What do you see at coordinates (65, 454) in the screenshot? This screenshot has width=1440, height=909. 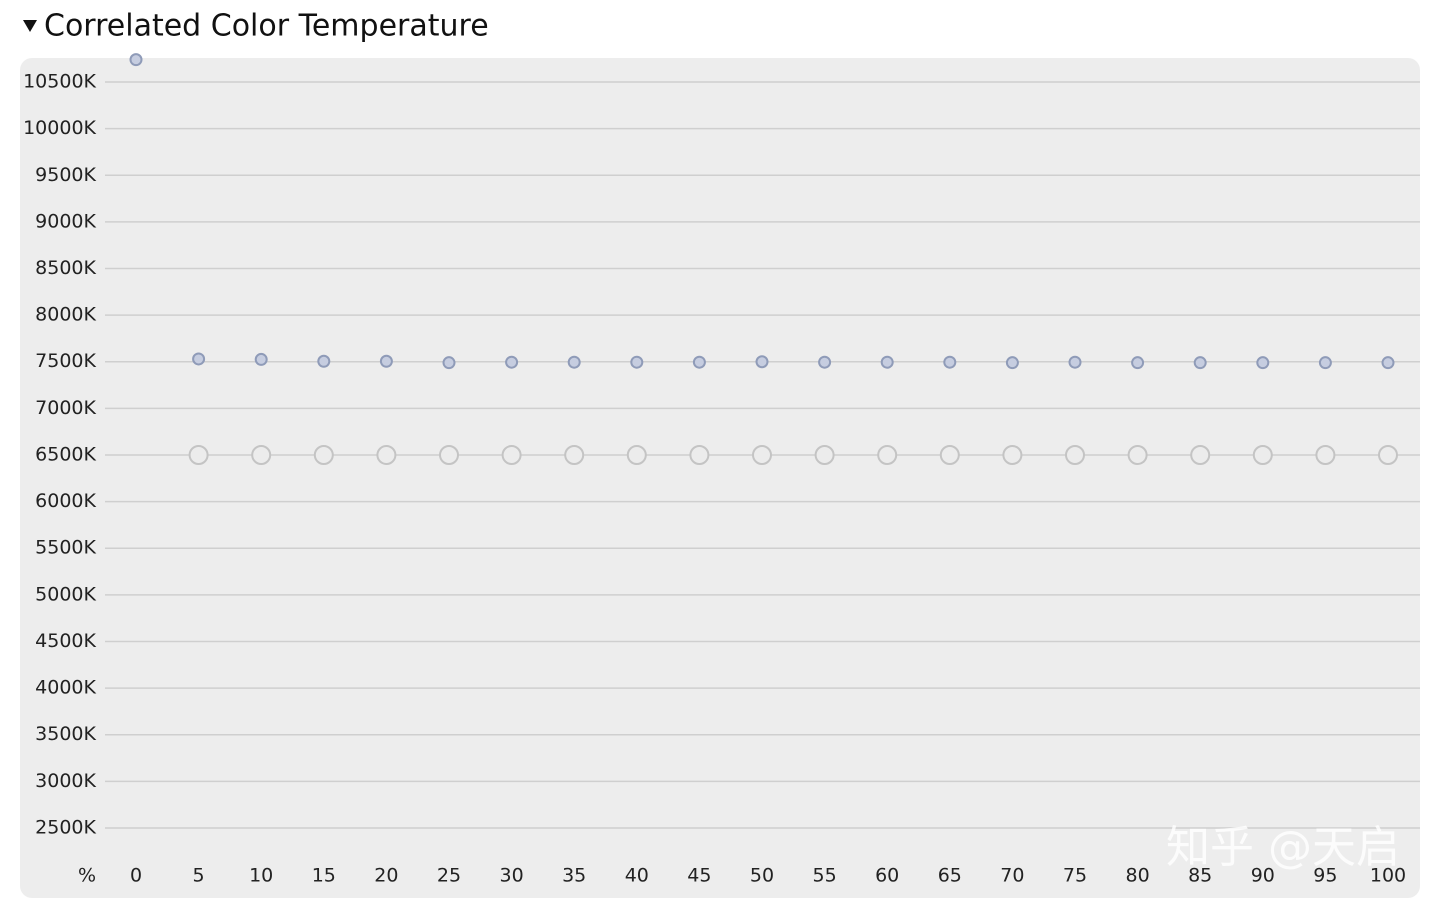 I see `y-tick-label: 6500K` at bounding box center [65, 454].